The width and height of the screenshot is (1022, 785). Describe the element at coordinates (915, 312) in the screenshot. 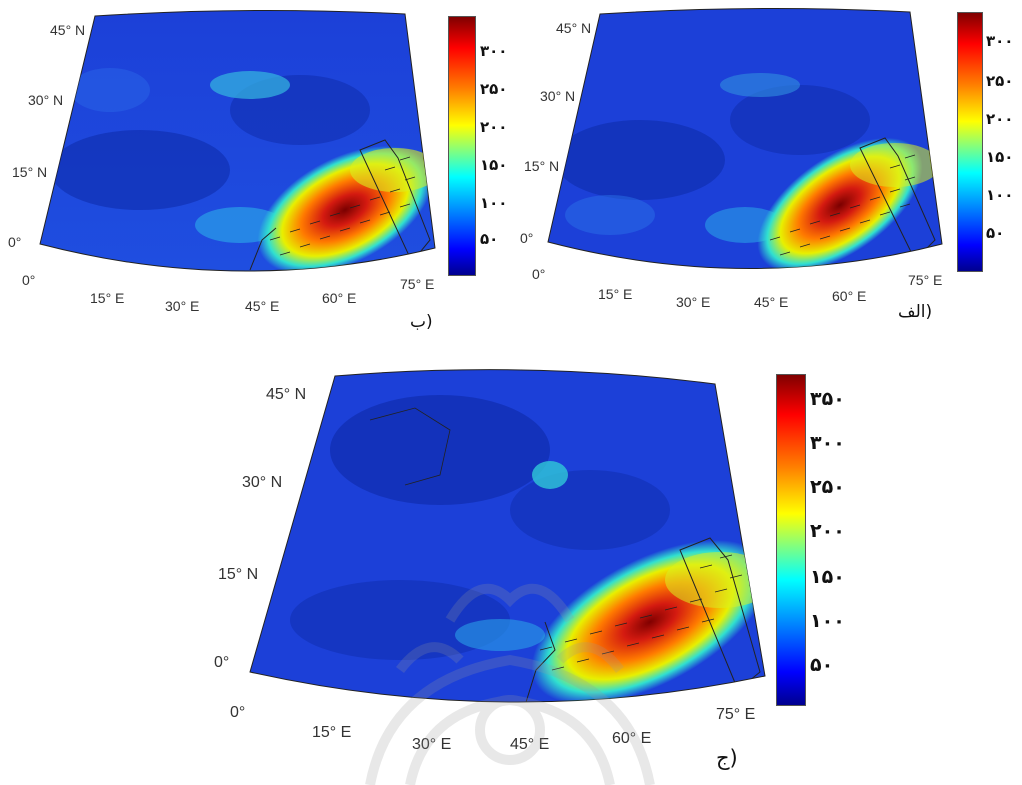

I see `panel-tag-alef: (الف` at that location.